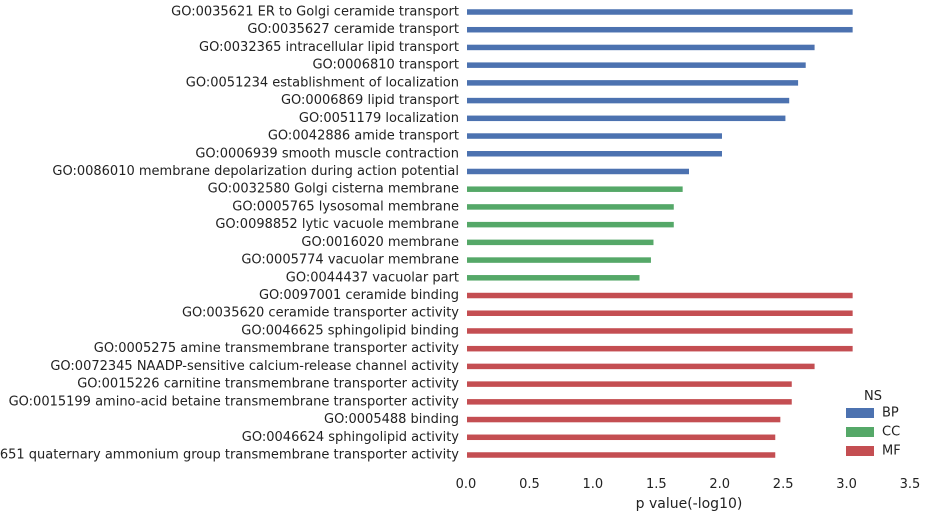  What do you see at coordinates (350, 330) in the screenshot?
I see `category-label: GO:0046625 sphingolipid binding` at bounding box center [350, 330].